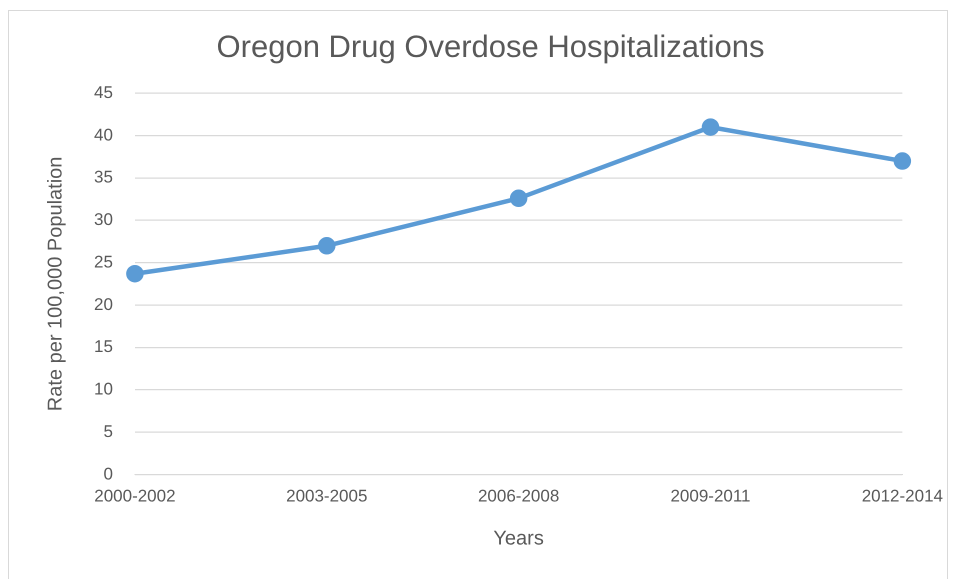 This screenshot has width=955, height=579. Describe the element at coordinates (710, 496) in the screenshot. I see `x-tick-label: 2009-2011` at that location.